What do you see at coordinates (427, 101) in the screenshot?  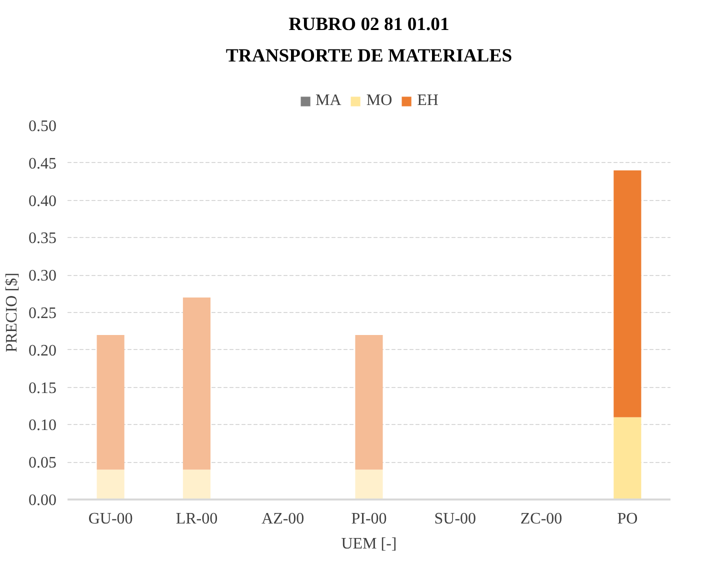 I see `legend-label: EH` at bounding box center [427, 101].